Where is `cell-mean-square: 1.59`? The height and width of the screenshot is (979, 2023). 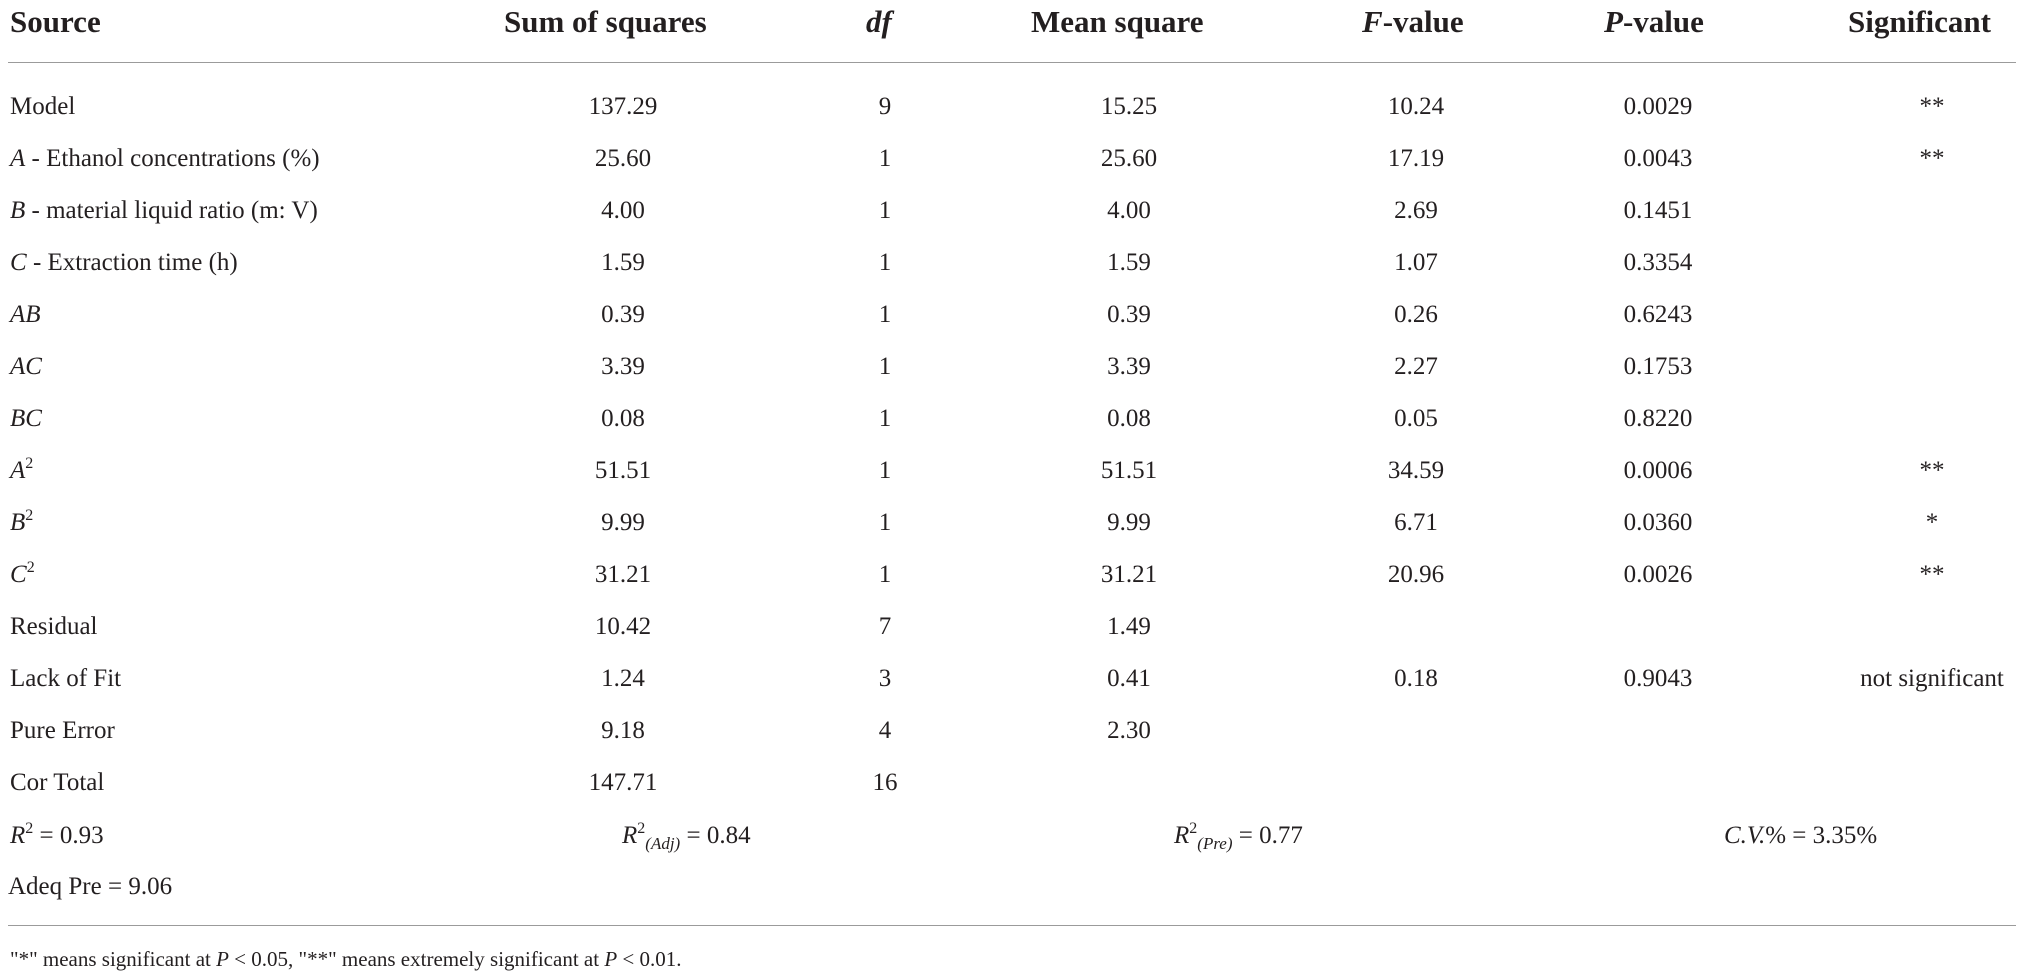 cell-mean-square: 1.59 is located at coordinates (1129, 262).